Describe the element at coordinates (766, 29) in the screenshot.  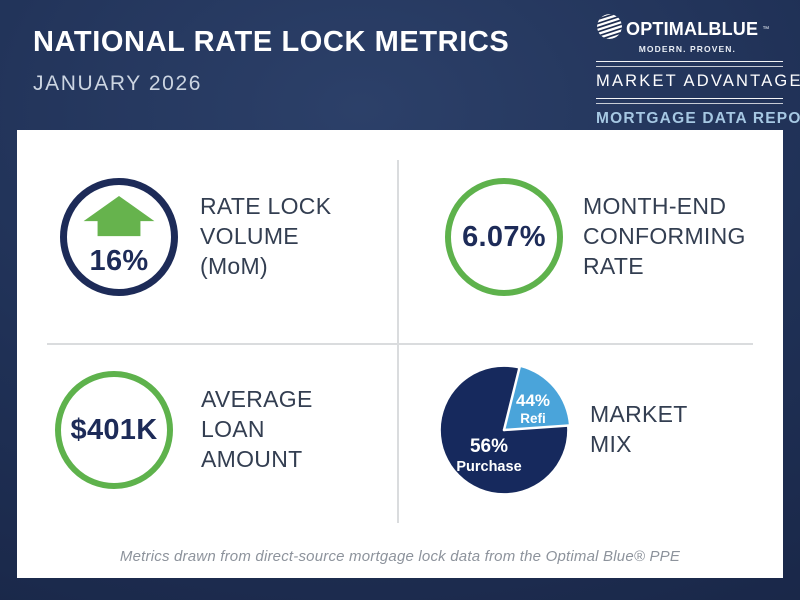
I see `trademark-symbol: ™` at that location.